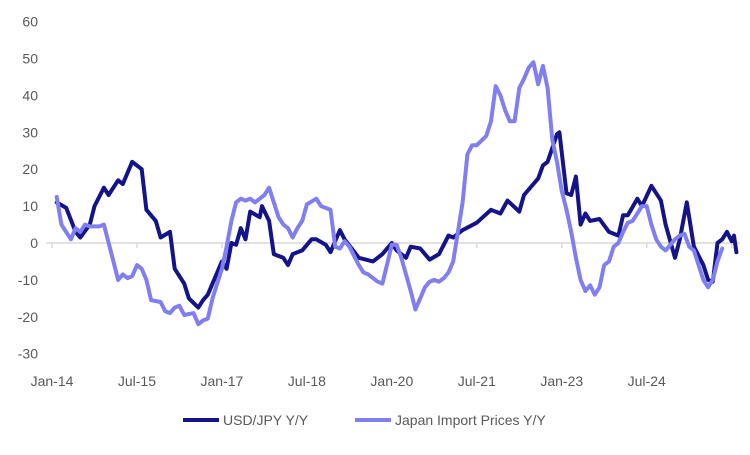  I want to click on y-tick-label: 60, so click(30, 22).